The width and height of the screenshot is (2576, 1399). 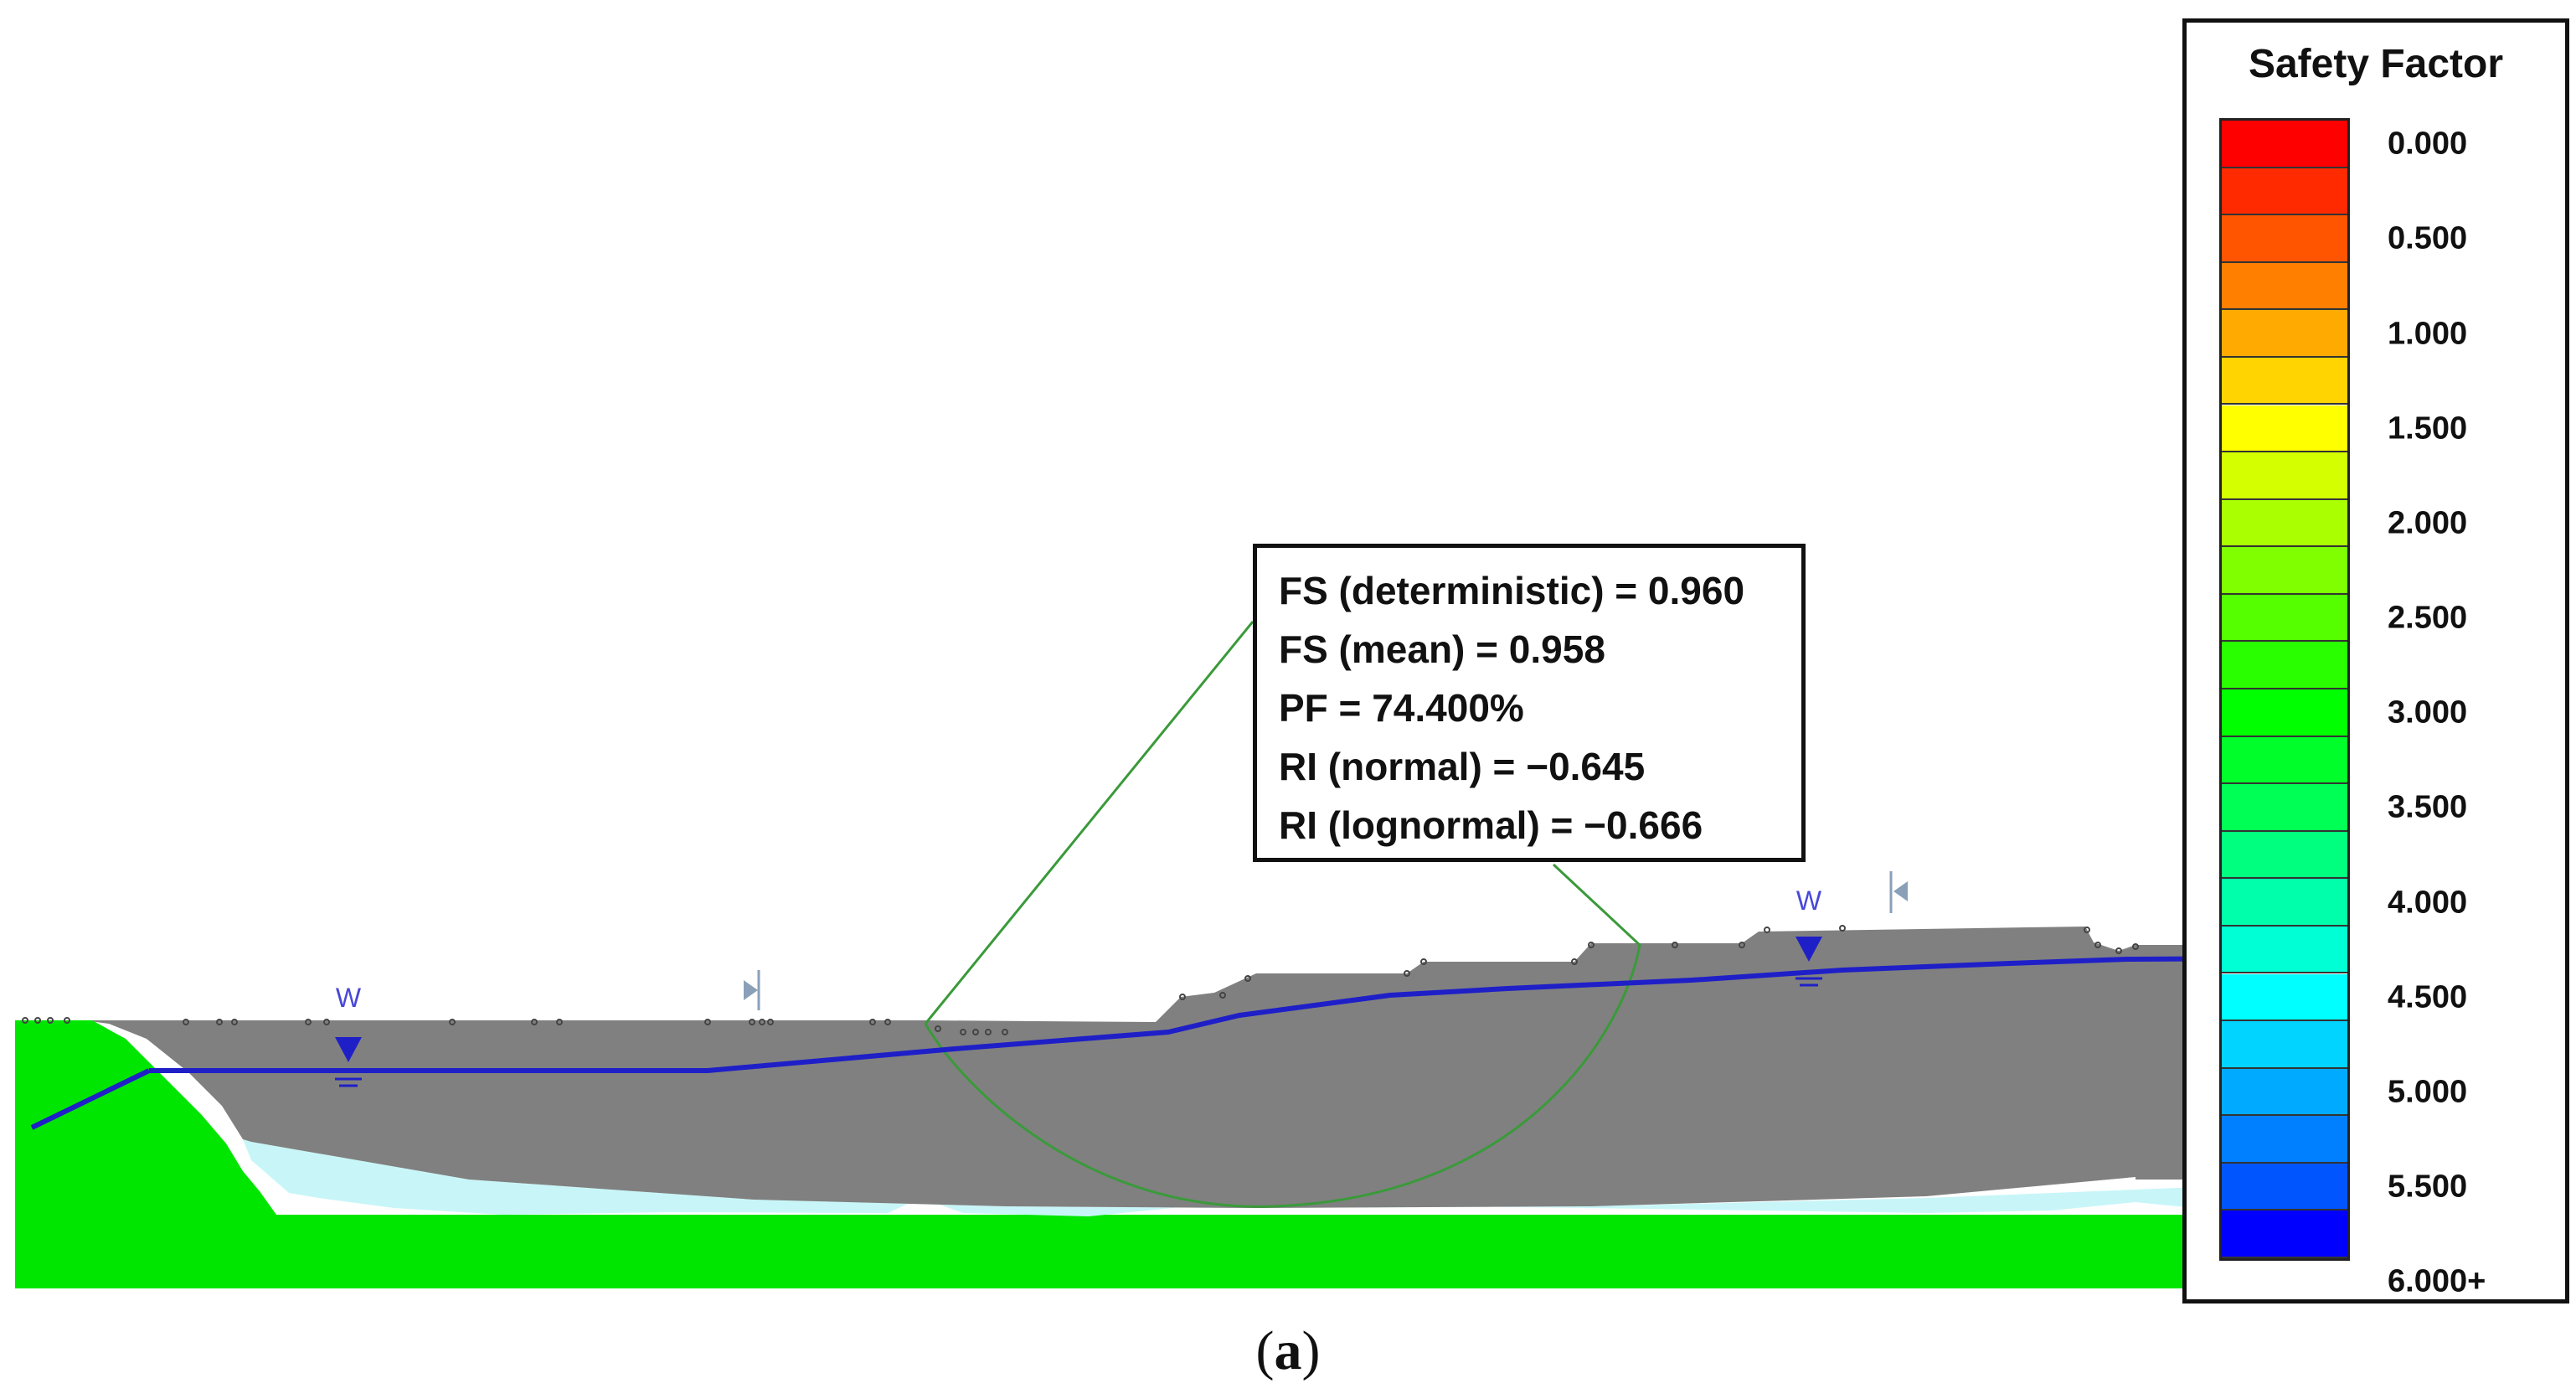 I want to click on figure-caption: (a), so click(x=1288, y=1351).